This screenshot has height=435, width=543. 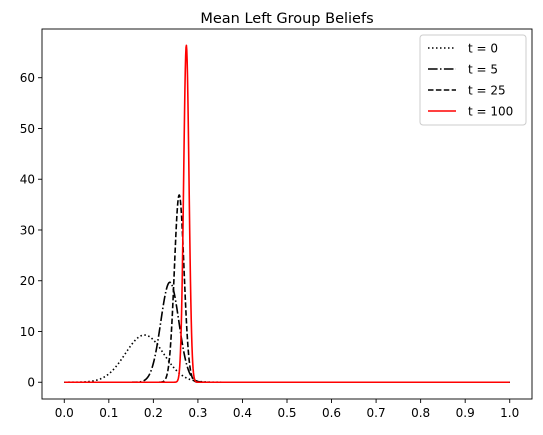 I want to click on x-tick-label: 0.8, so click(x=420, y=413).